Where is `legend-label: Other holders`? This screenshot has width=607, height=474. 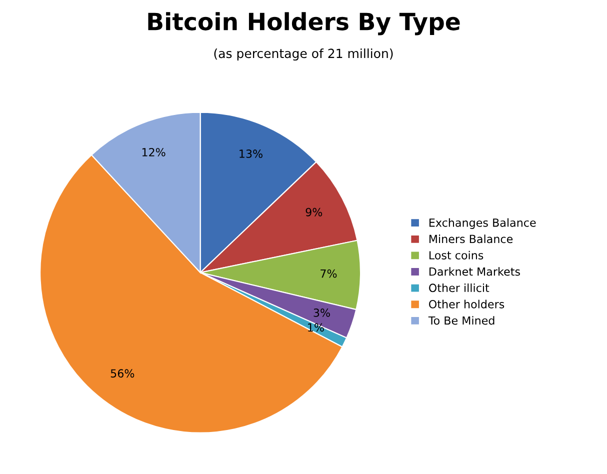 legend-label: Other holders is located at coordinates (466, 304).